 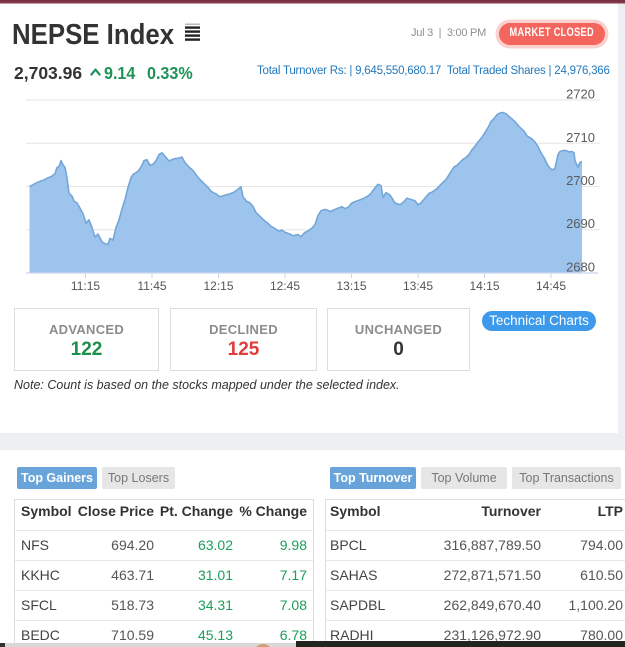 I want to click on svg-text: 2690, so click(x=580, y=223).